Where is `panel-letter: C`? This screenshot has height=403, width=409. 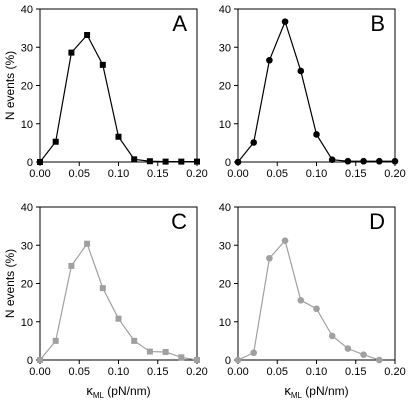 panel-letter: C is located at coordinates (179, 221).